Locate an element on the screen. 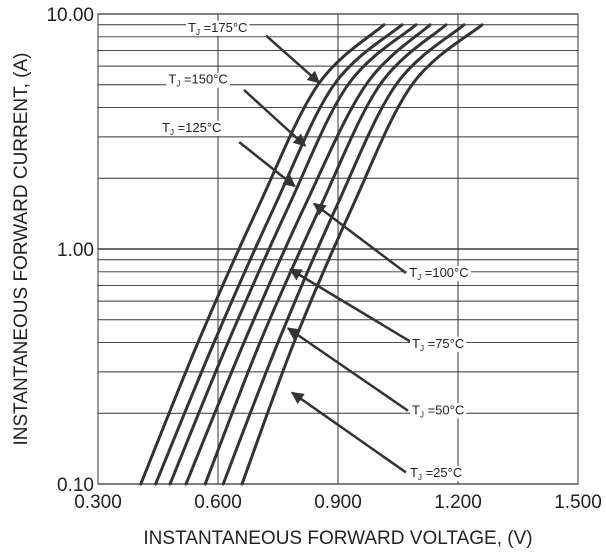  annotation-label: TJ =125°C is located at coordinates (191, 128).